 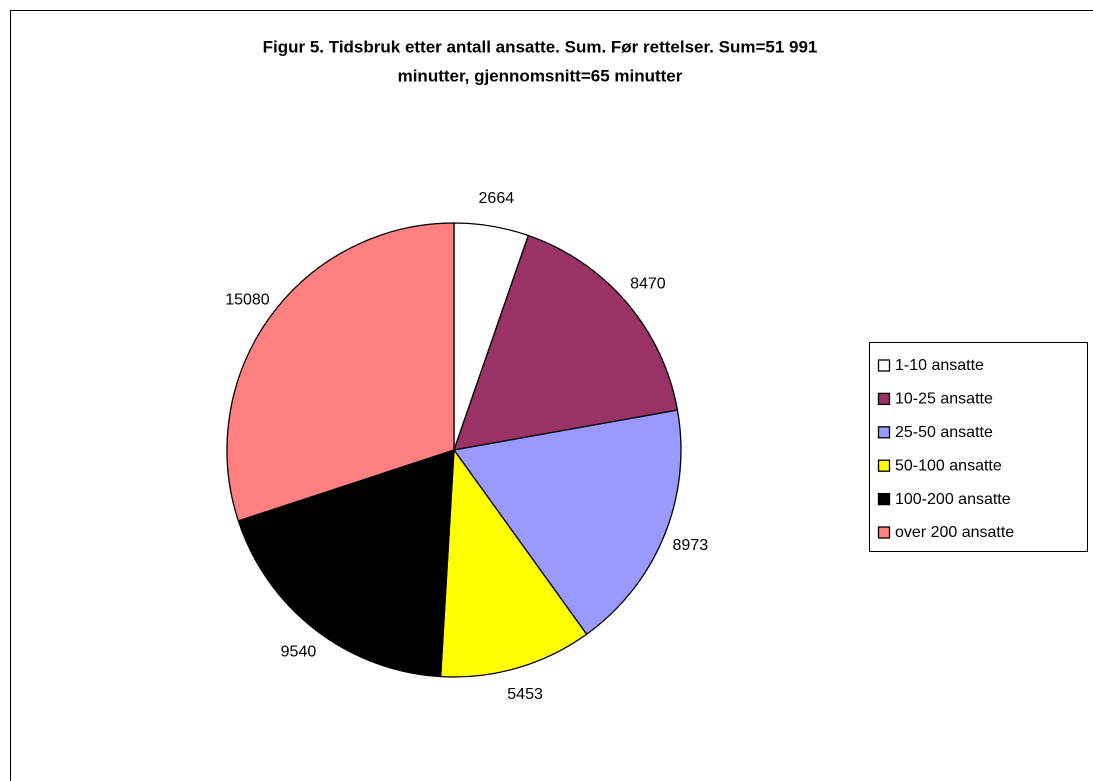 I want to click on data-label: 8470, so click(x=648, y=284).